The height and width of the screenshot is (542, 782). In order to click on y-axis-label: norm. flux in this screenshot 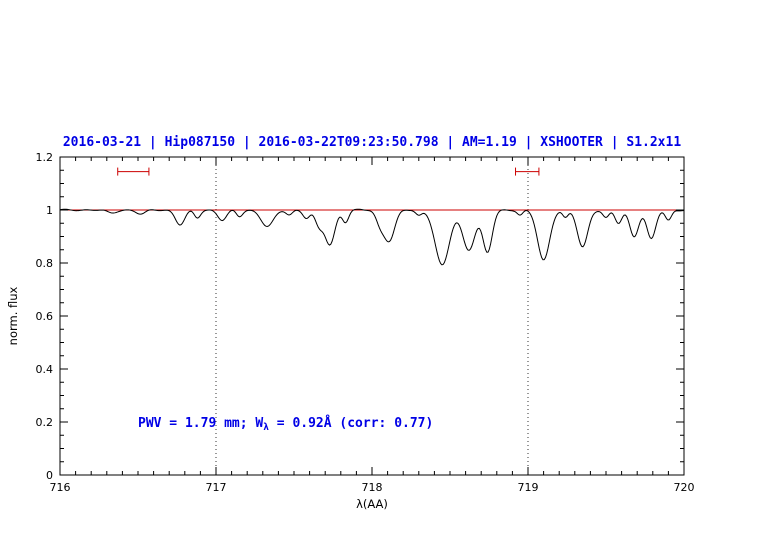, I will do `click(13, 315)`.